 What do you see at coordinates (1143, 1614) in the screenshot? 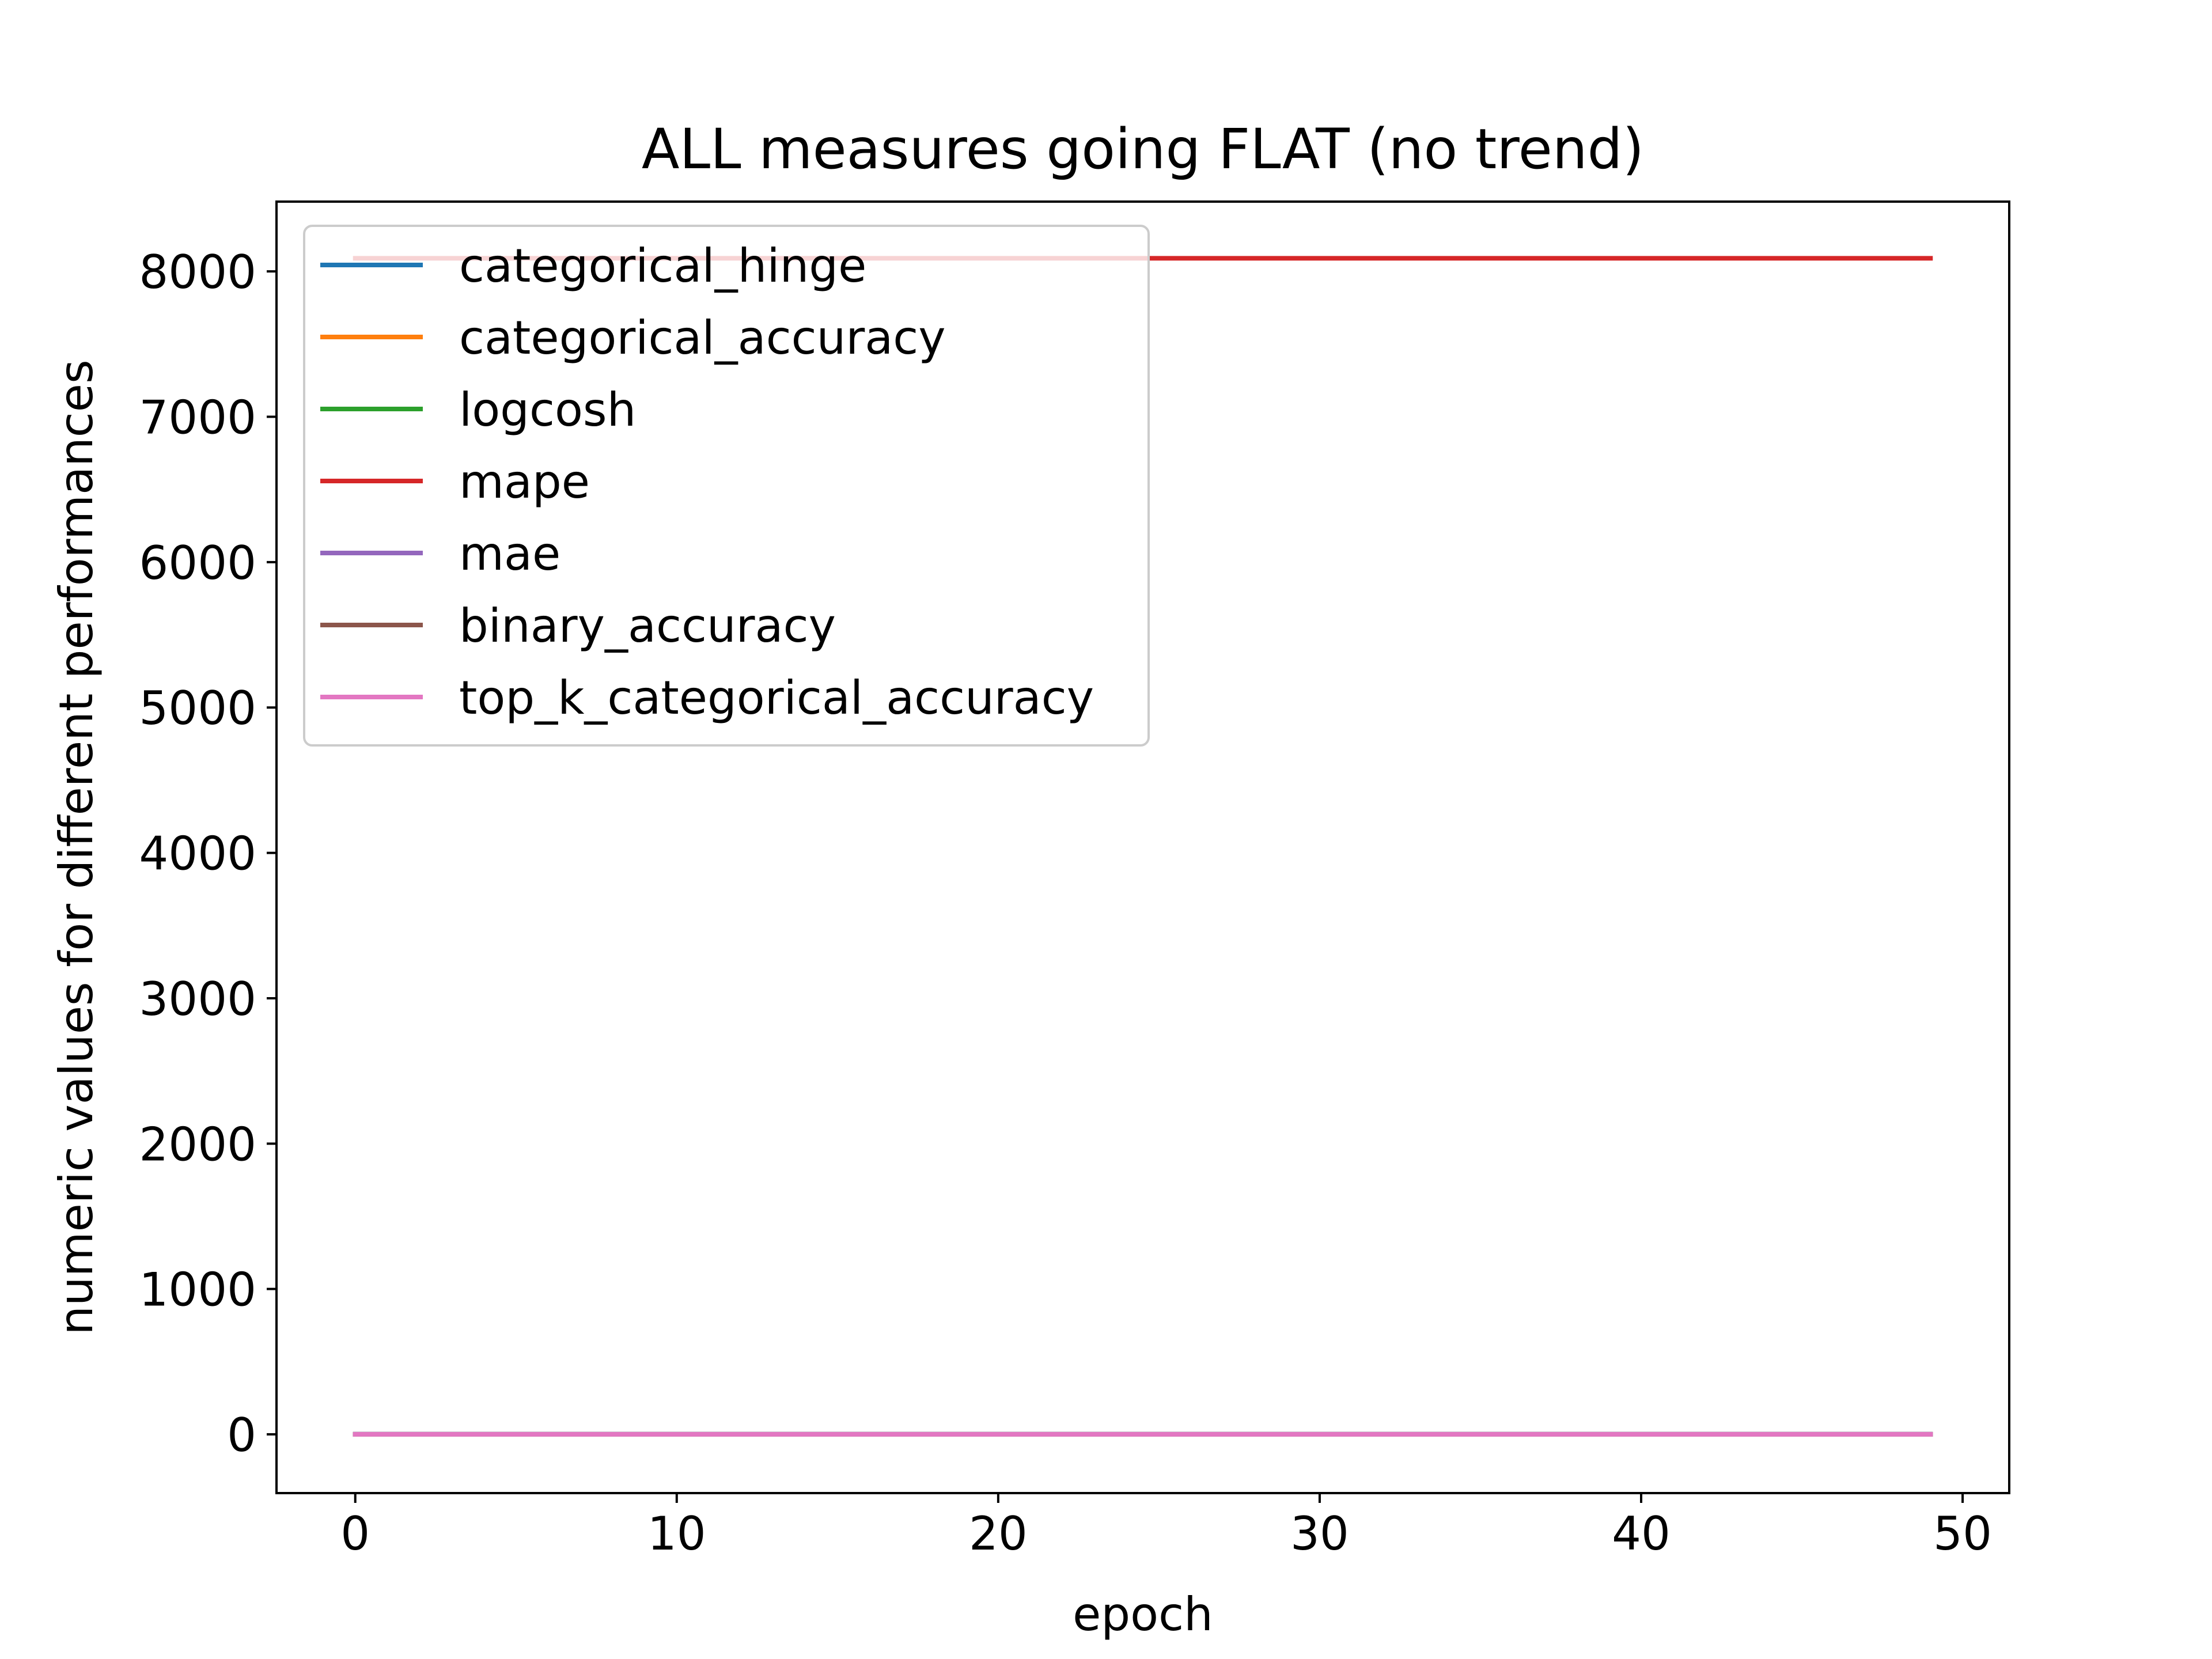
I see `x-axis-label: epoch` at bounding box center [1143, 1614].